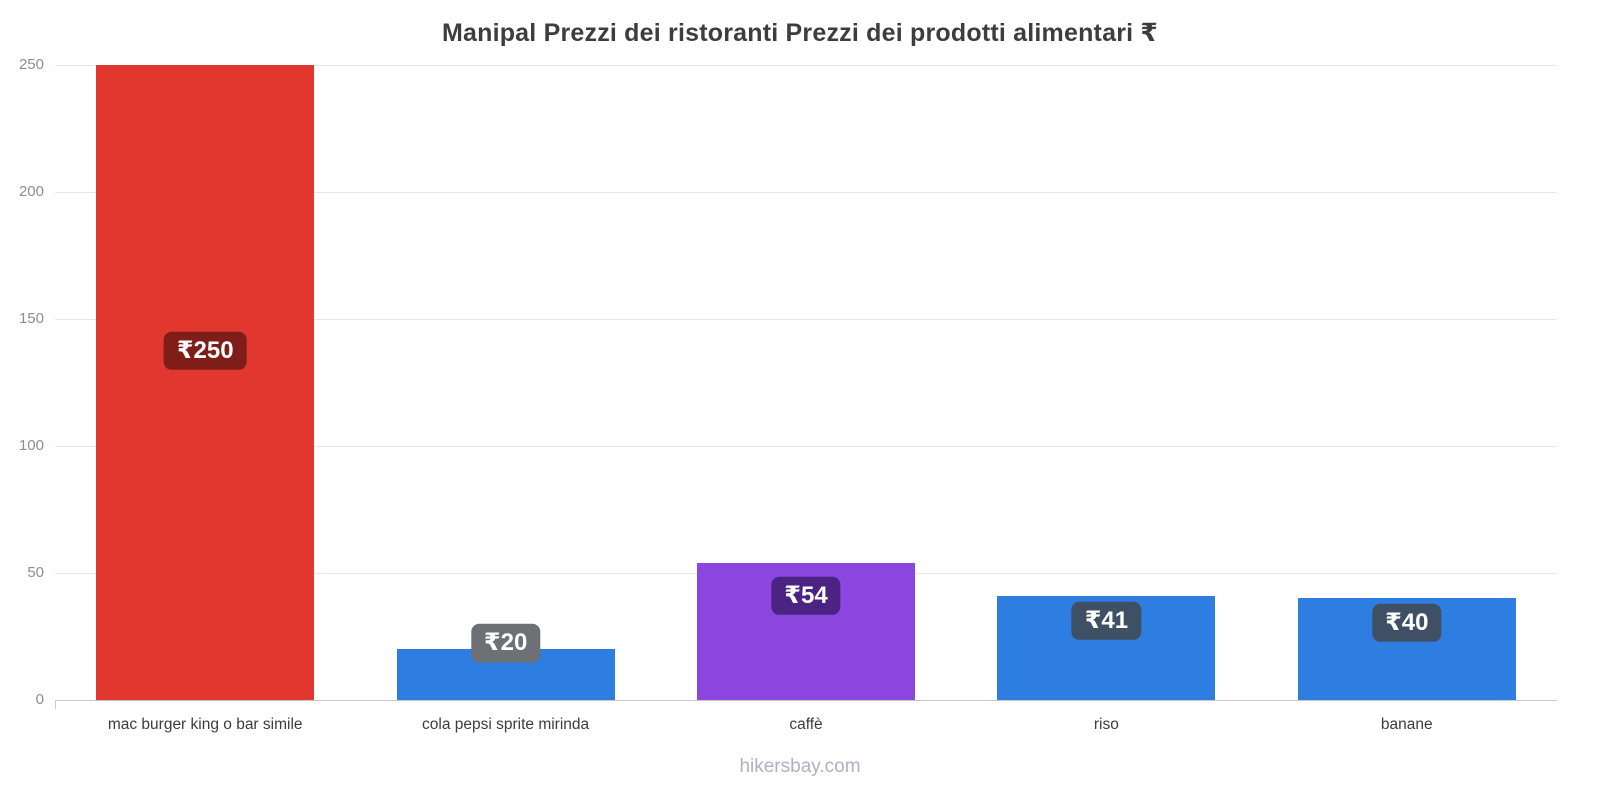 This screenshot has width=1600, height=800. Describe the element at coordinates (1106, 621) in the screenshot. I see `bar-value-label: ₹41` at that location.